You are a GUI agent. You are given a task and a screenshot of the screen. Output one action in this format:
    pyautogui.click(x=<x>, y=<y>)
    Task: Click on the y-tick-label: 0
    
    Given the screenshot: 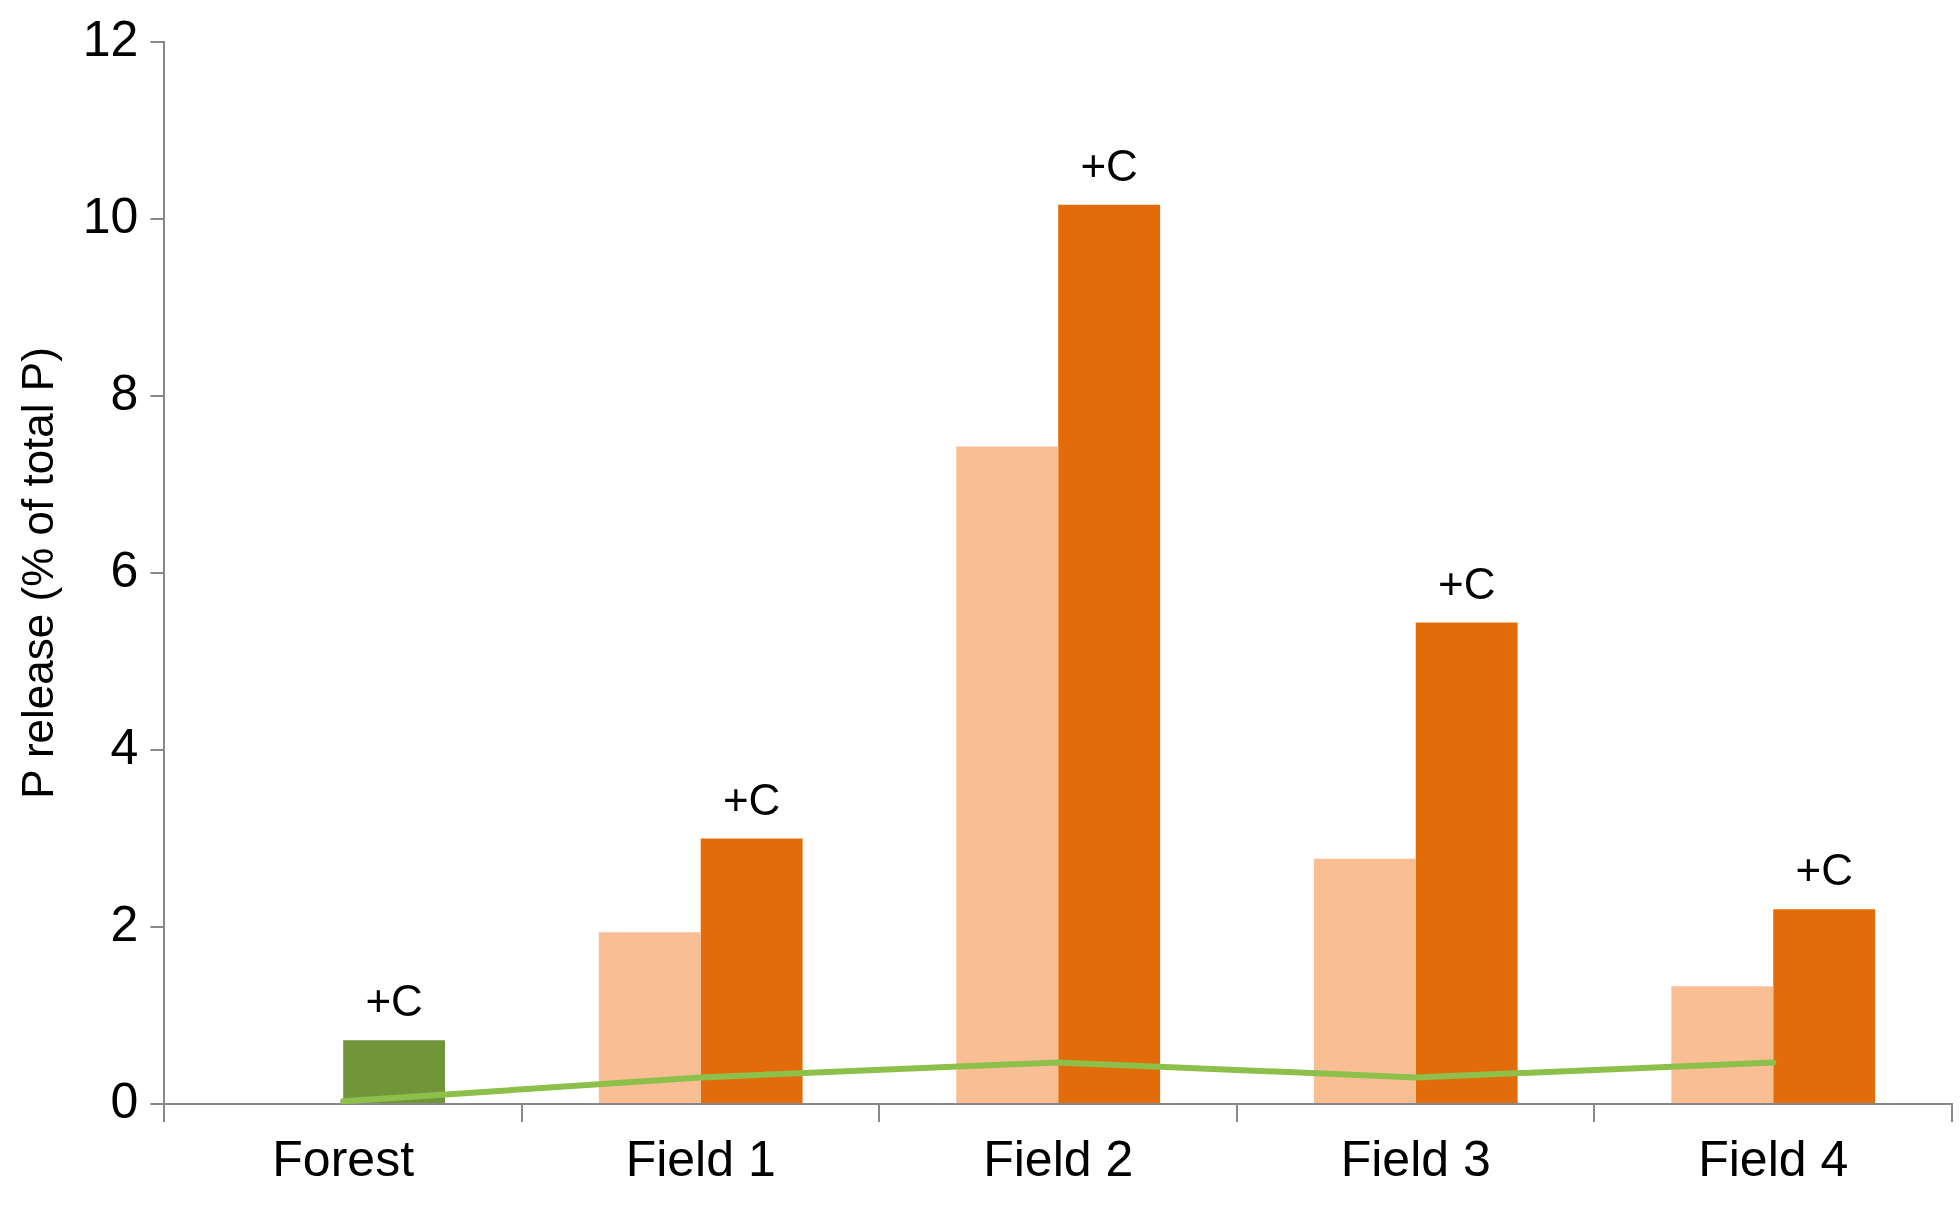 What is the action you would take?
    pyautogui.click(x=124, y=1100)
    